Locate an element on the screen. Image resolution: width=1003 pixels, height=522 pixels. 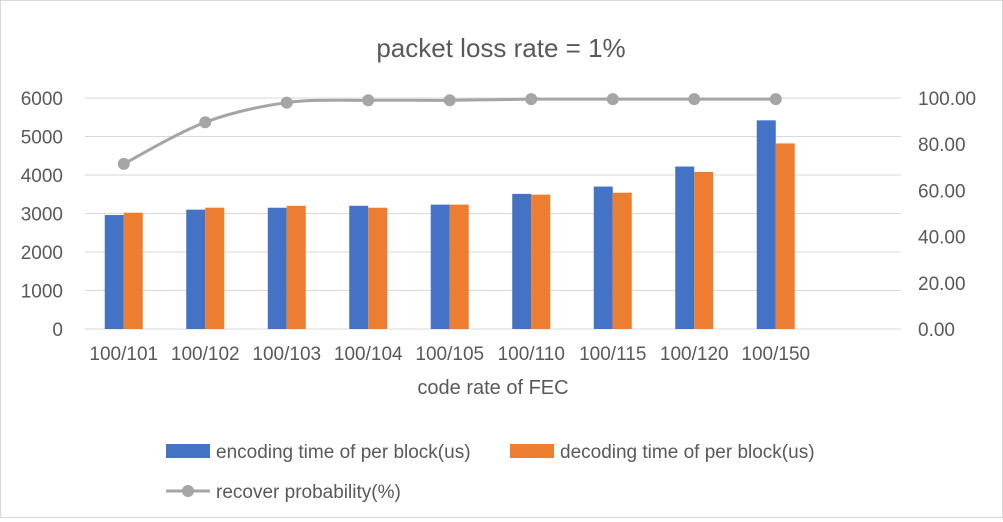
right-tick-label: 0.00 is located at coordinates (936, 330).